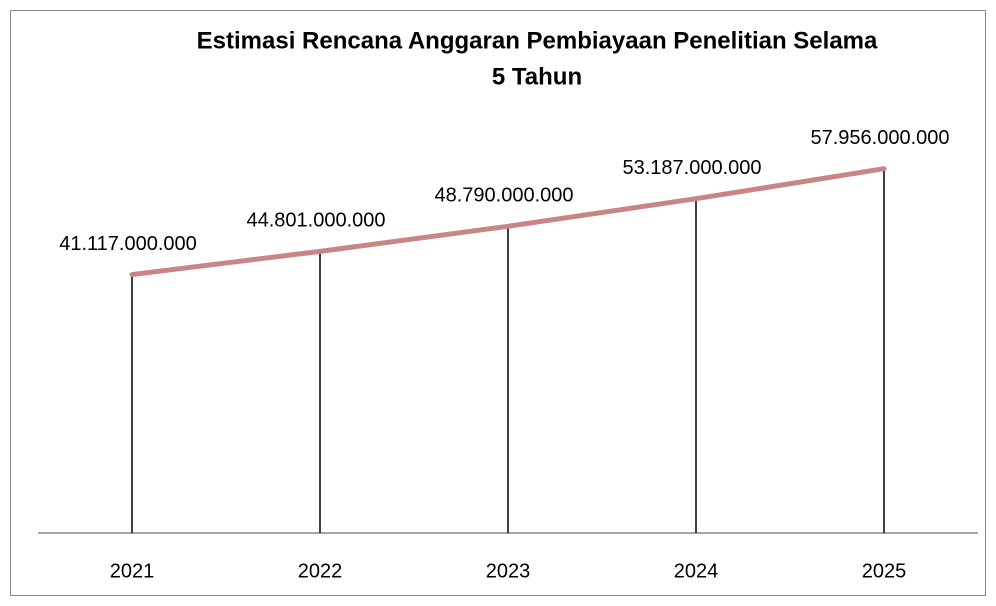 This screenshot has height=606, width=996. Describe the element at coordinates (320, 571) in the screenshot. I see `x-tick-label: 2022` at that location.